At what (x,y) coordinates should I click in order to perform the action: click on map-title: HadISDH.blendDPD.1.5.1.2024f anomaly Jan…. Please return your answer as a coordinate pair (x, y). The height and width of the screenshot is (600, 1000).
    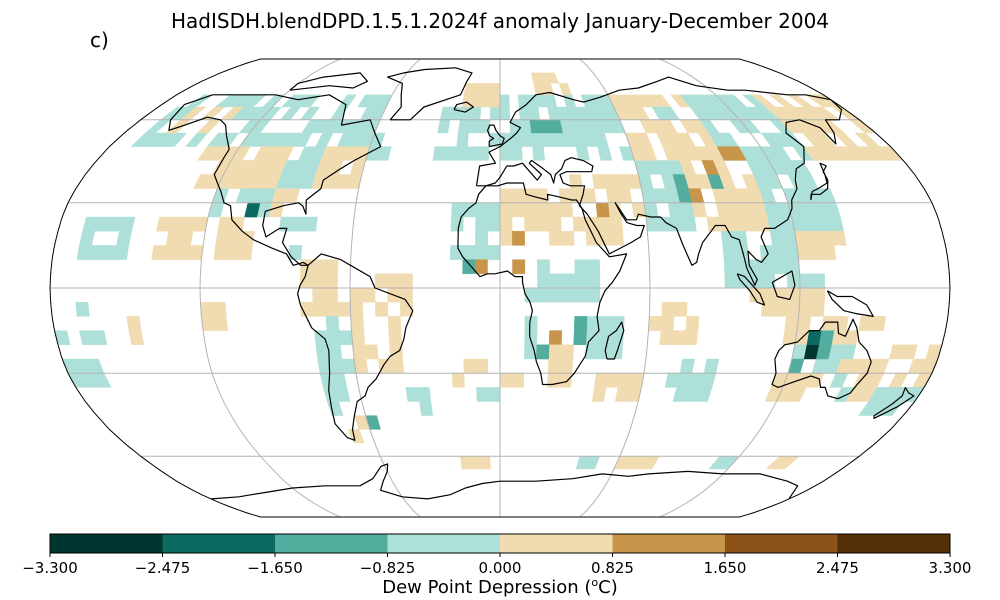
    Looking at the image, I should click on (500, 21).